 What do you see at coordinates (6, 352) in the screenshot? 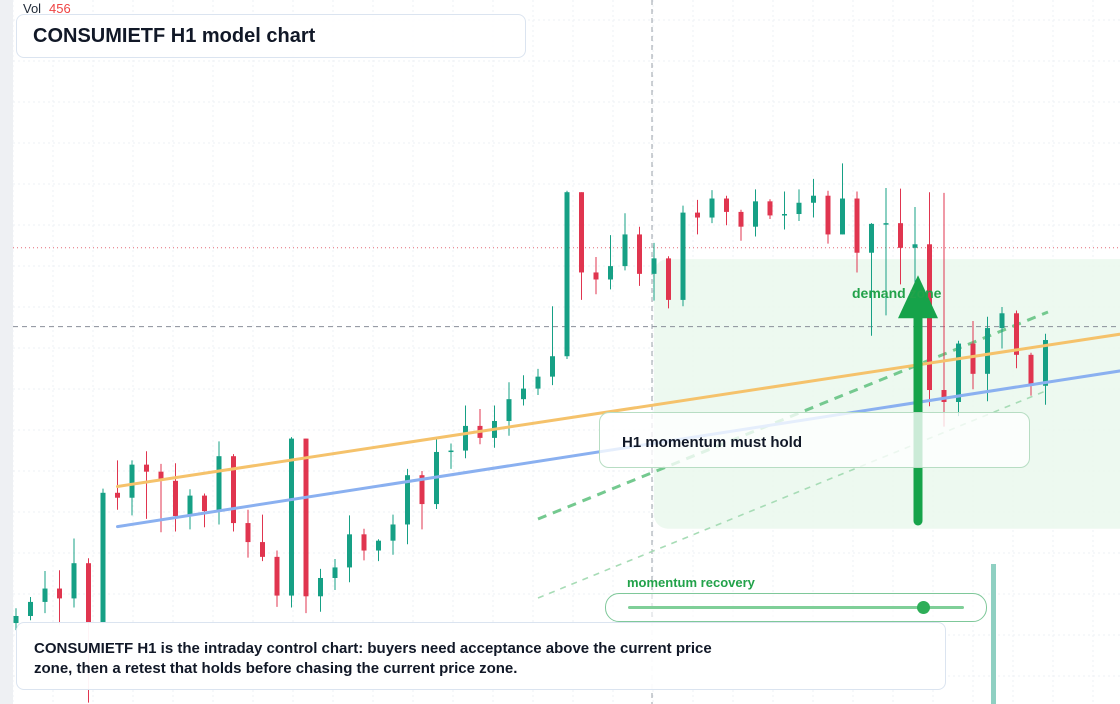
I see `price-scale-rail` at bounding box center [6, 352].